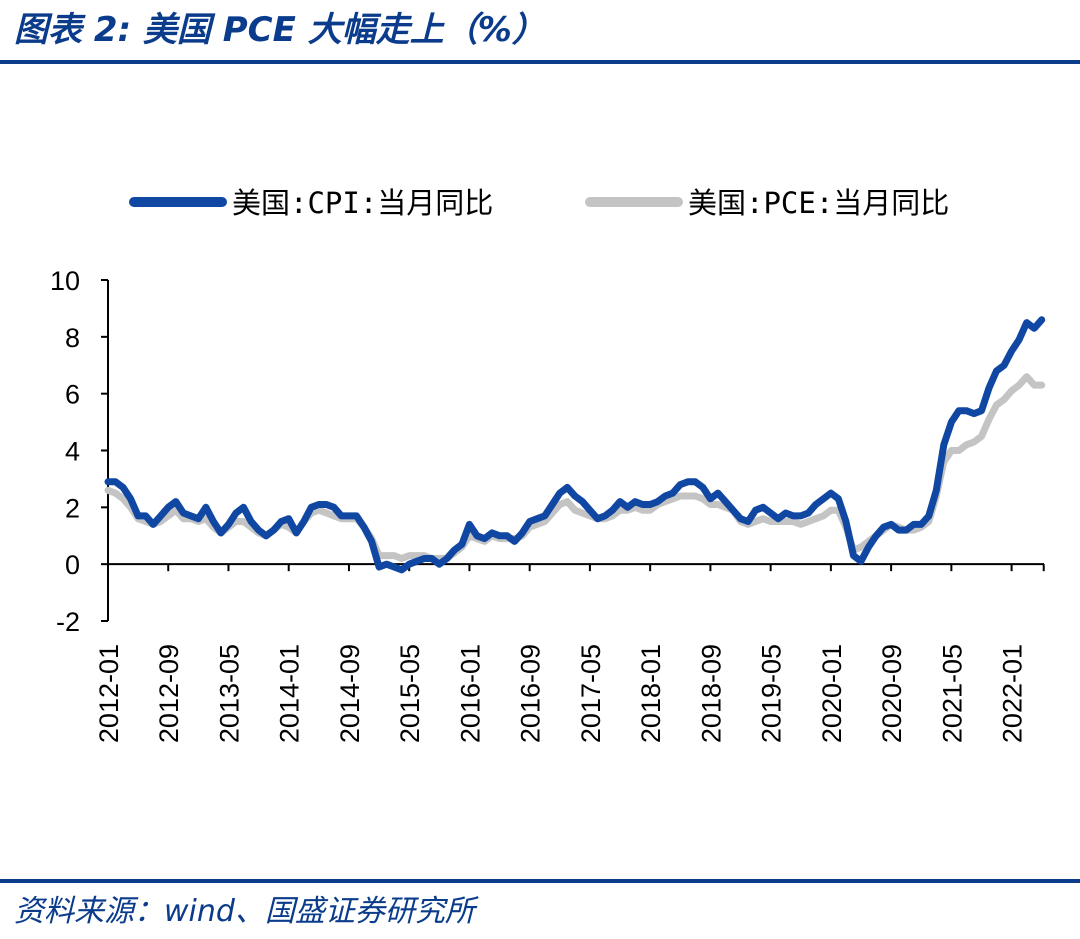 The height and width of the screenshot is (939, 1080). Describe the element at coordinates (290, 693) in the screenshot. I see `x-tick-label: 2014-01` at that location.